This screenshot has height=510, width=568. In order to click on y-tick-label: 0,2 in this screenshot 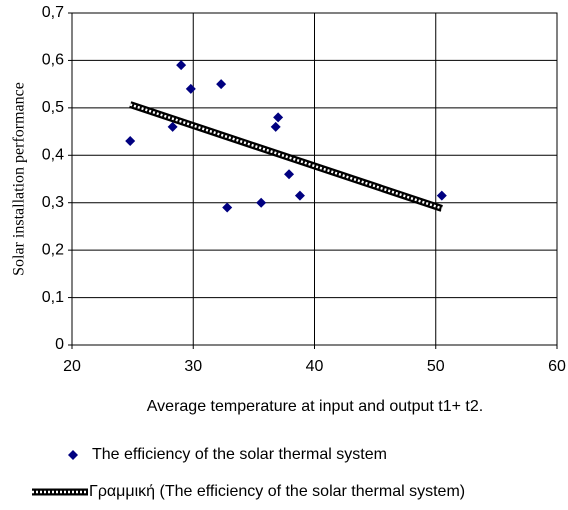, I will do `click(53, 249)`.